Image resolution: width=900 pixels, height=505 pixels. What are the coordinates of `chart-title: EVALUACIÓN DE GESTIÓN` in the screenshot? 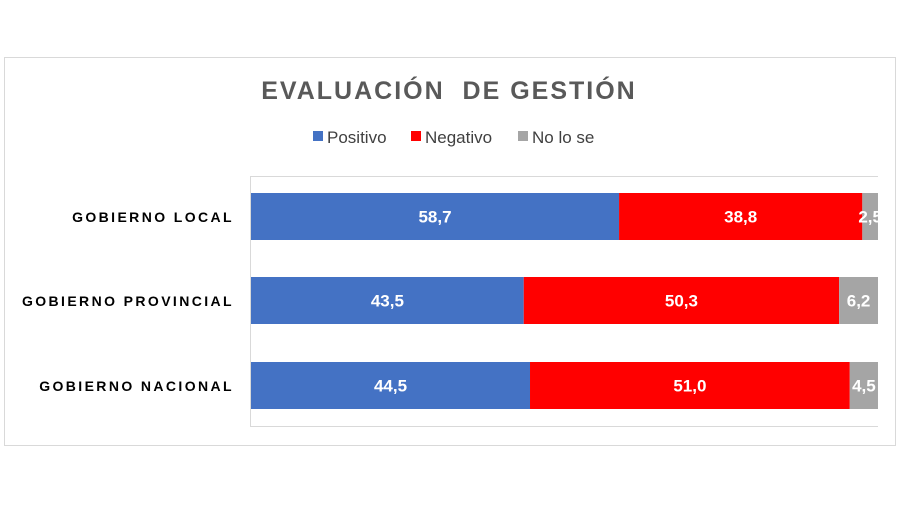 It's located at (449, 90).